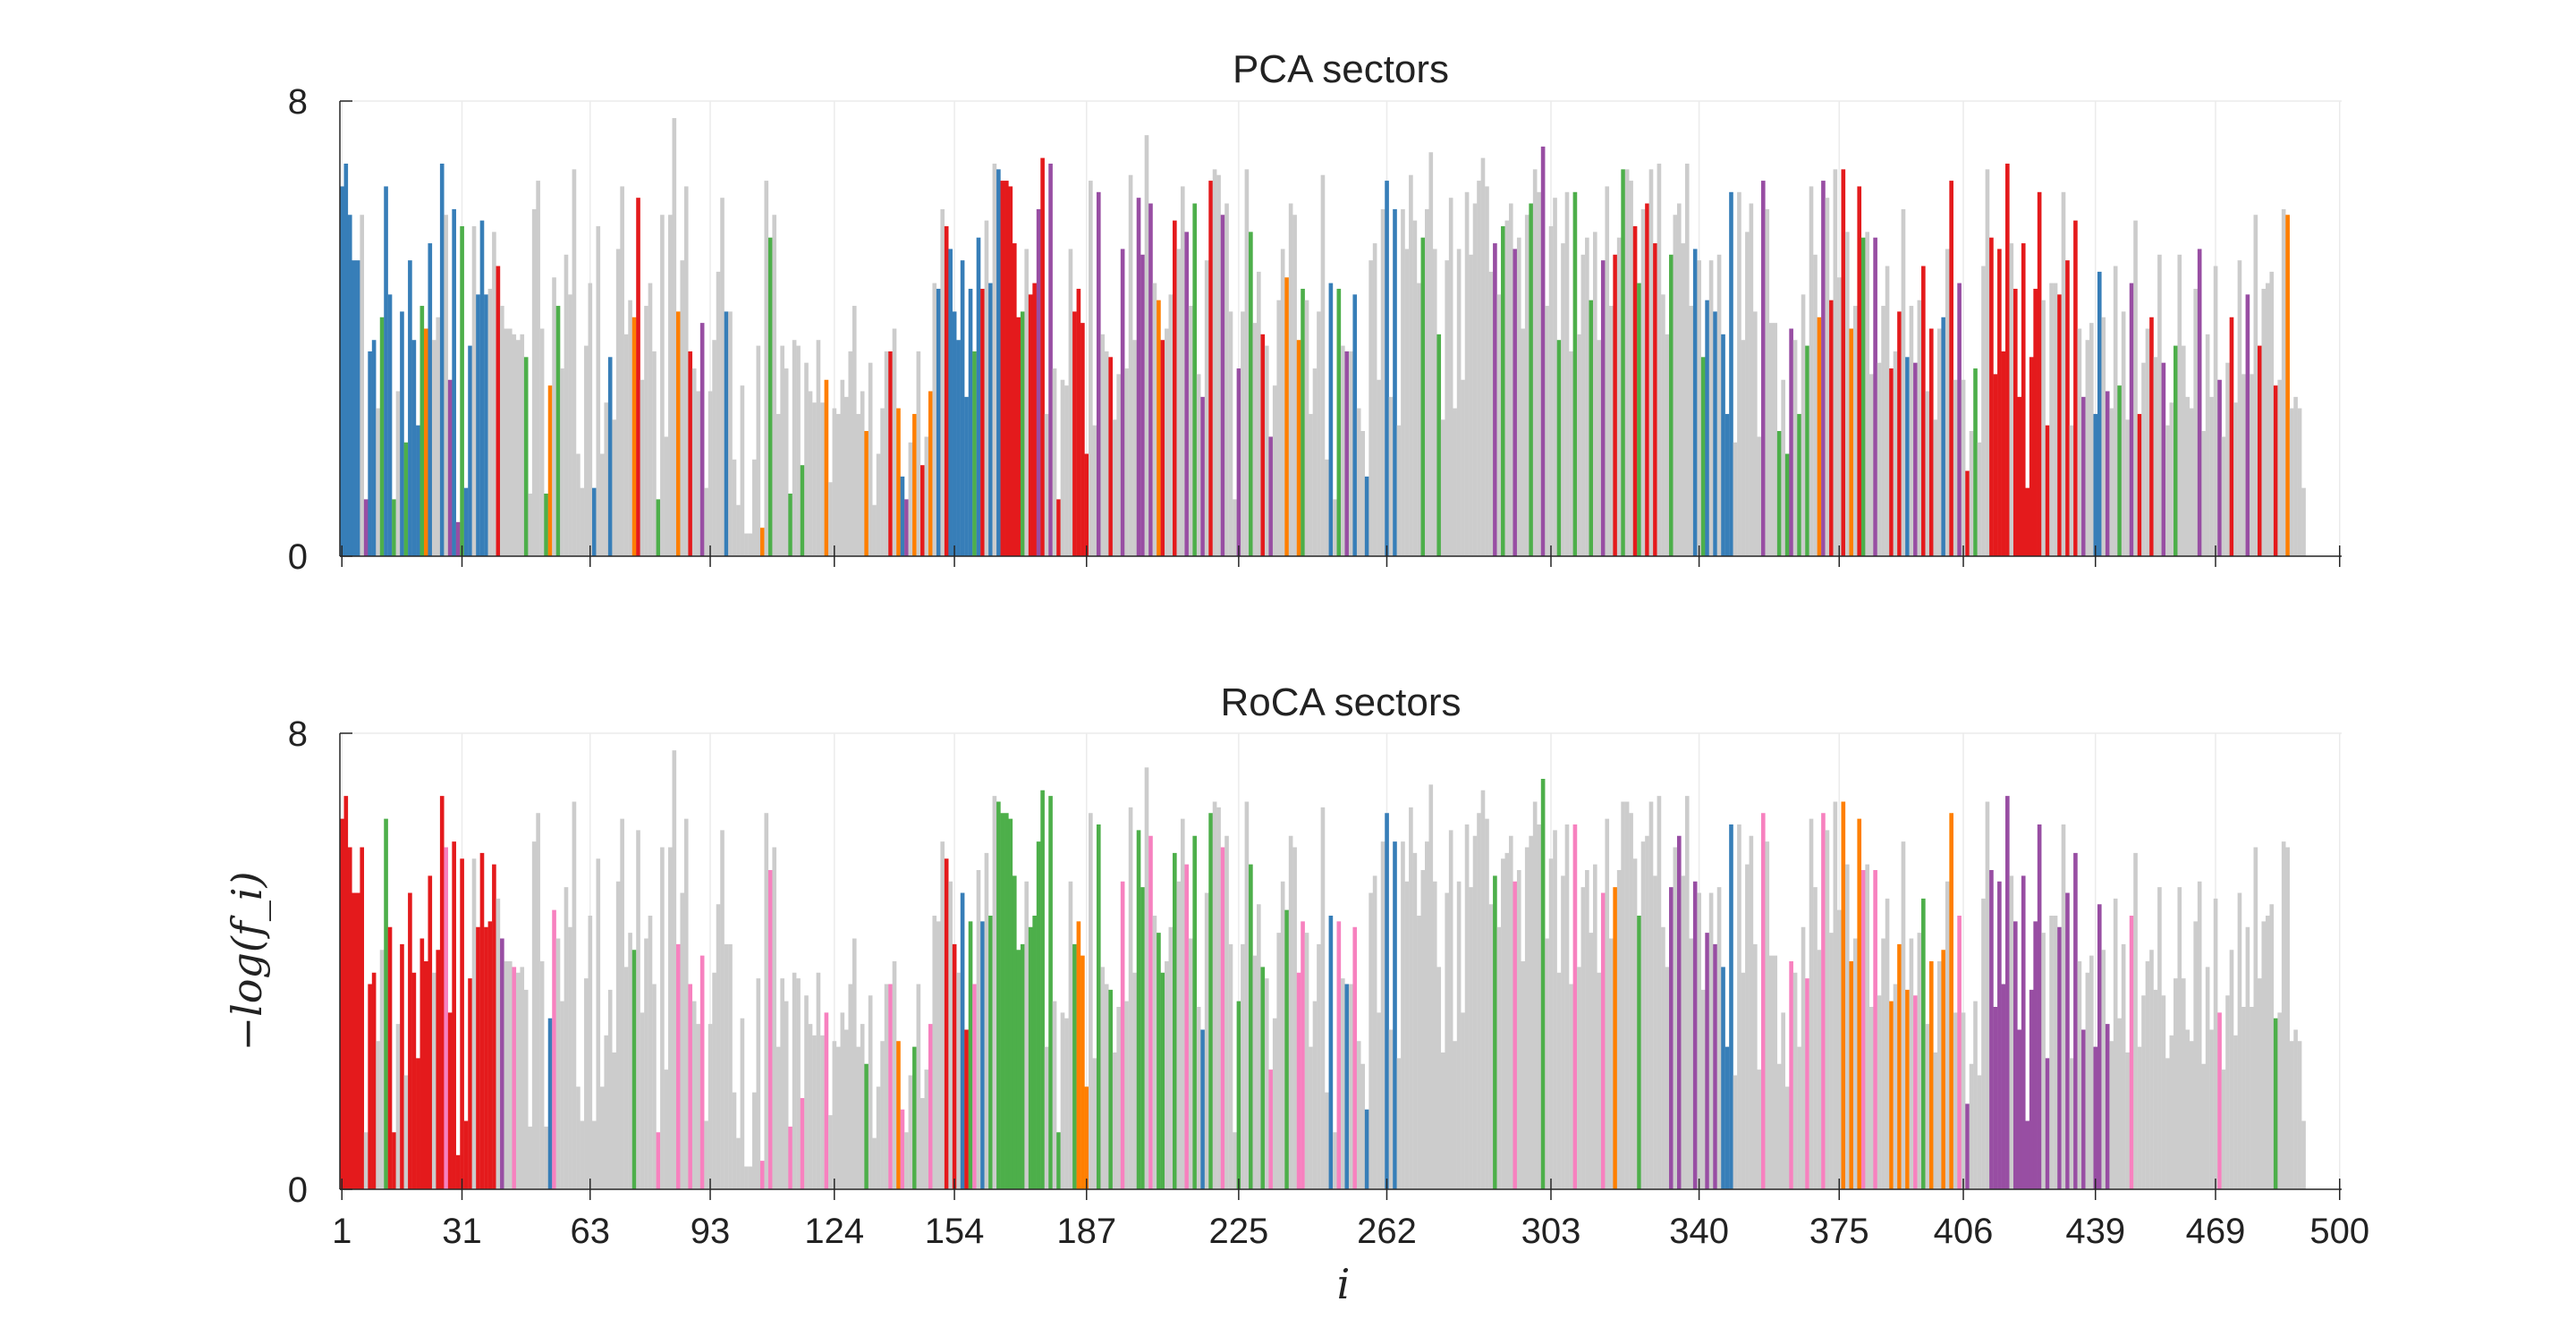  What do you see at coordinates (1699, 1231) in the screenshot?
I see `x-tick-label-10: 340` at bounding box center [1699, 1231].